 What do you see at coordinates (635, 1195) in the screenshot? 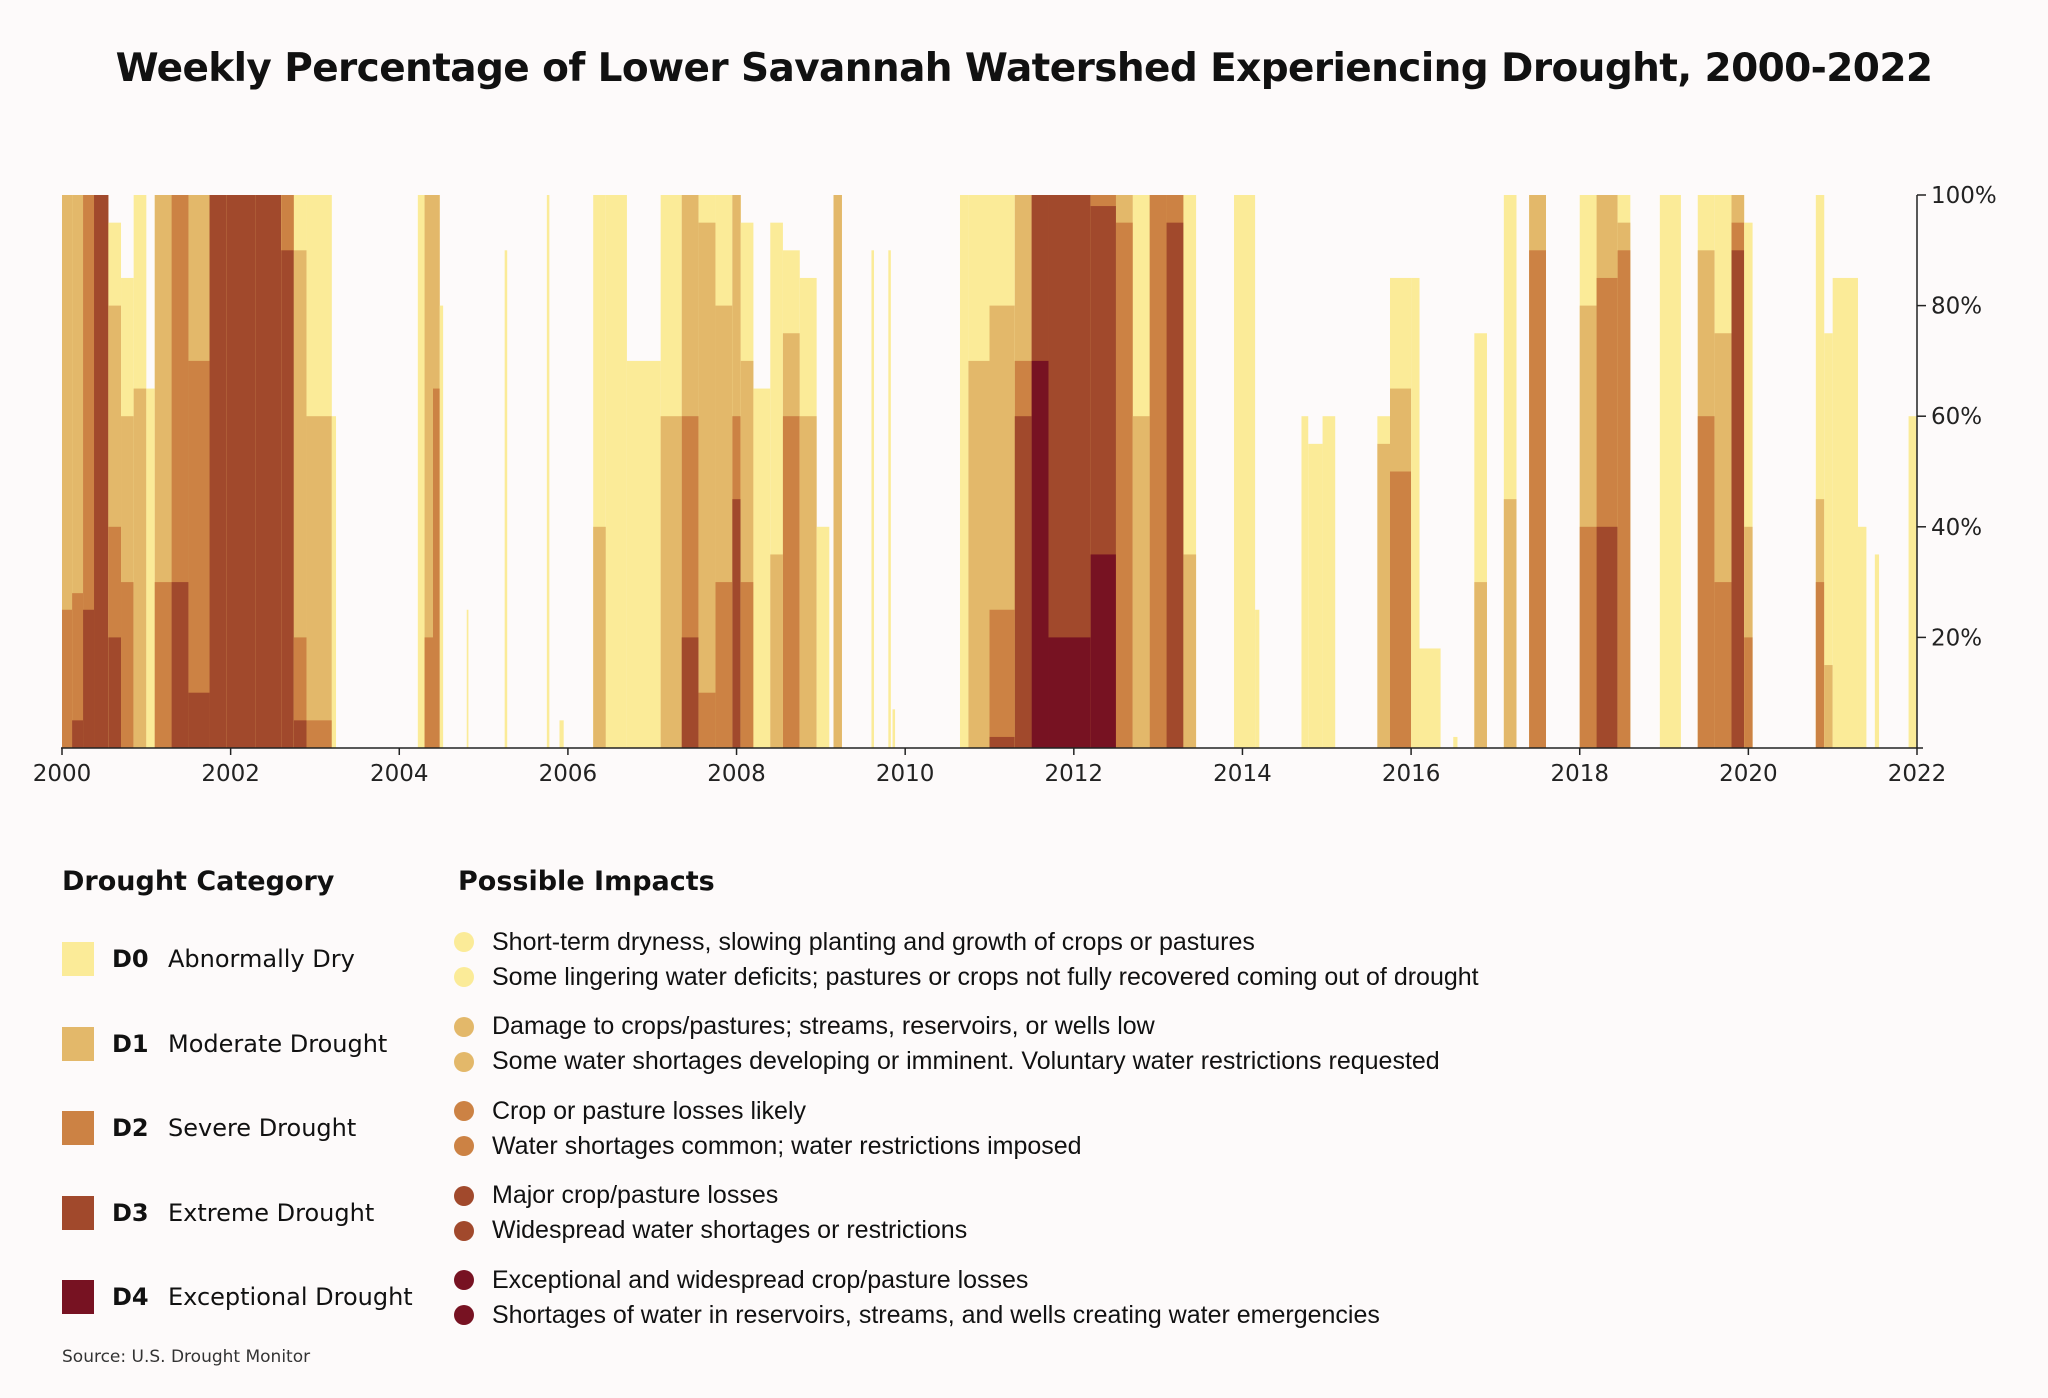
I see `impact-text: Major crop/pasture losses` at bounding box center [635, 1195].